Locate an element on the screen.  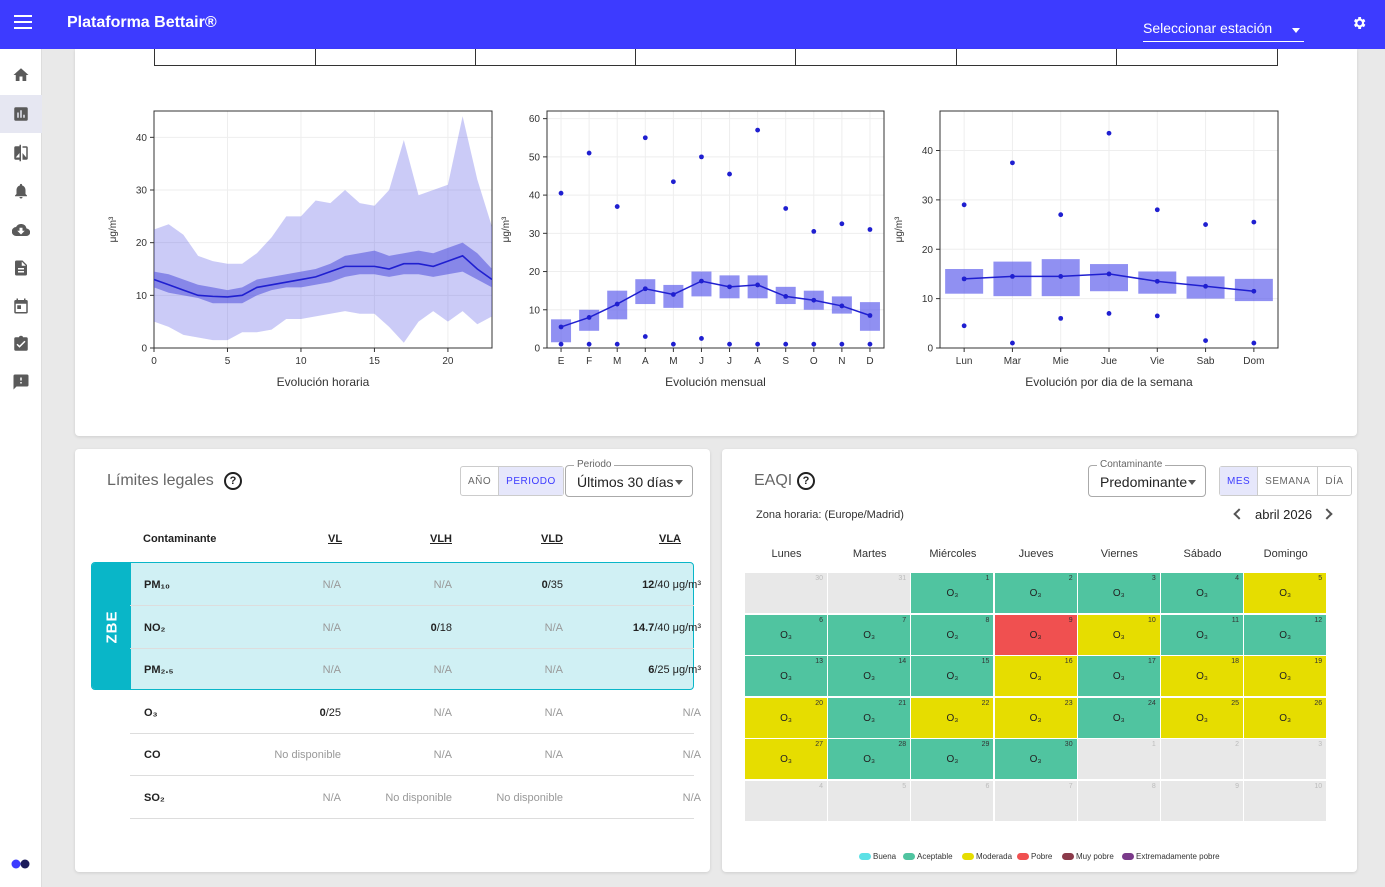
weekday-header: Domingo is located at coordinates (1285, 554).